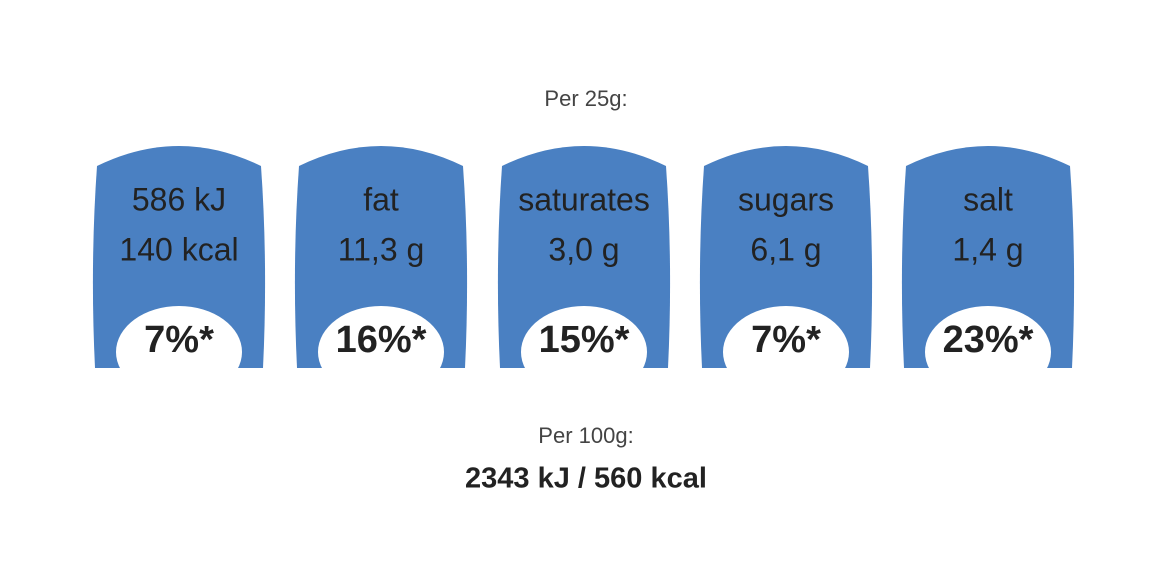 The image size is (1172, 563). I want to click on nutrient-line2: 11,3 g, so click(381, 249).